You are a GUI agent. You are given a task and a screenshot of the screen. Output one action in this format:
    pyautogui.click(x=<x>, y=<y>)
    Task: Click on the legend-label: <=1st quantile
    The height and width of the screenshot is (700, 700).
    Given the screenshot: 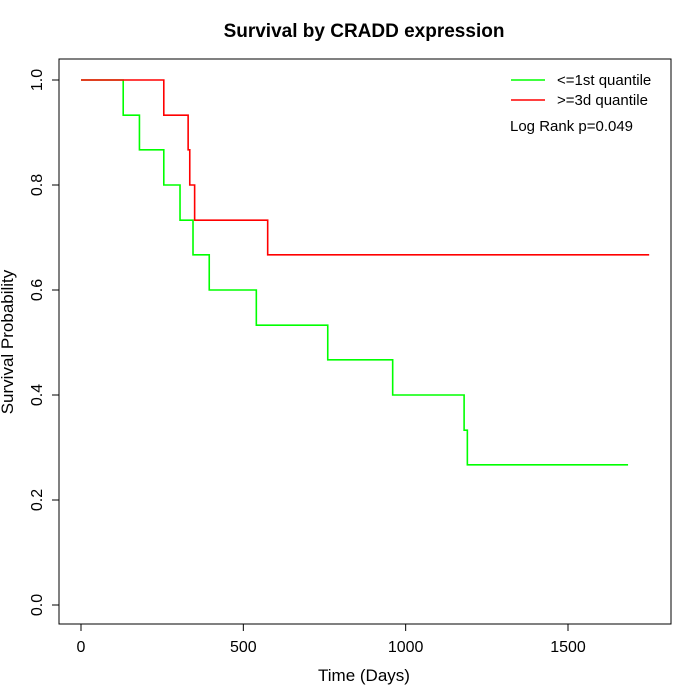 What is the action you would take?
    pyautogui.click(x=604, y=80)
    